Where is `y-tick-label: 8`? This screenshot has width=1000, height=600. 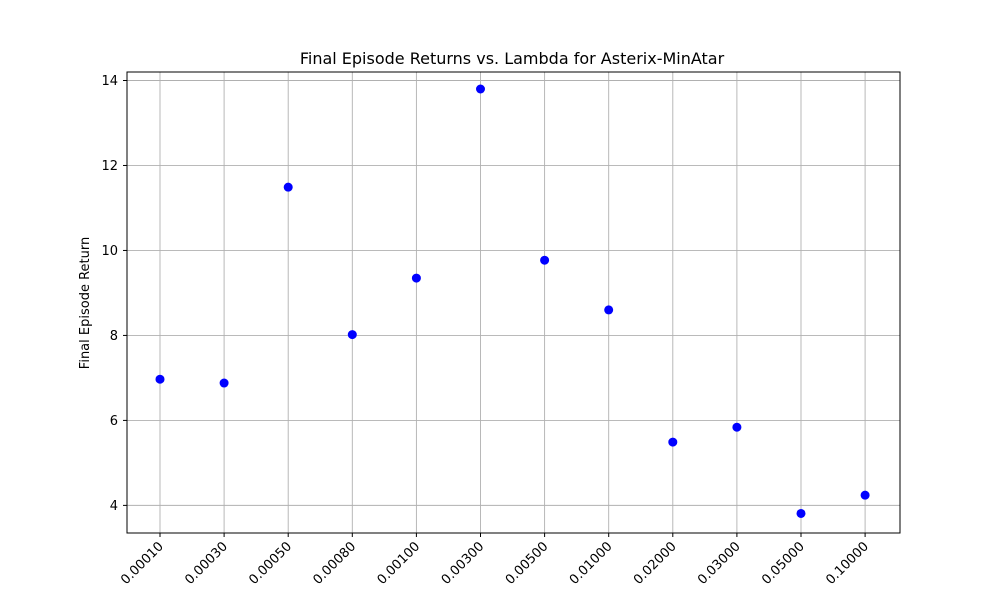
y-tick-label: 8 is located at coordinates (114, 336).